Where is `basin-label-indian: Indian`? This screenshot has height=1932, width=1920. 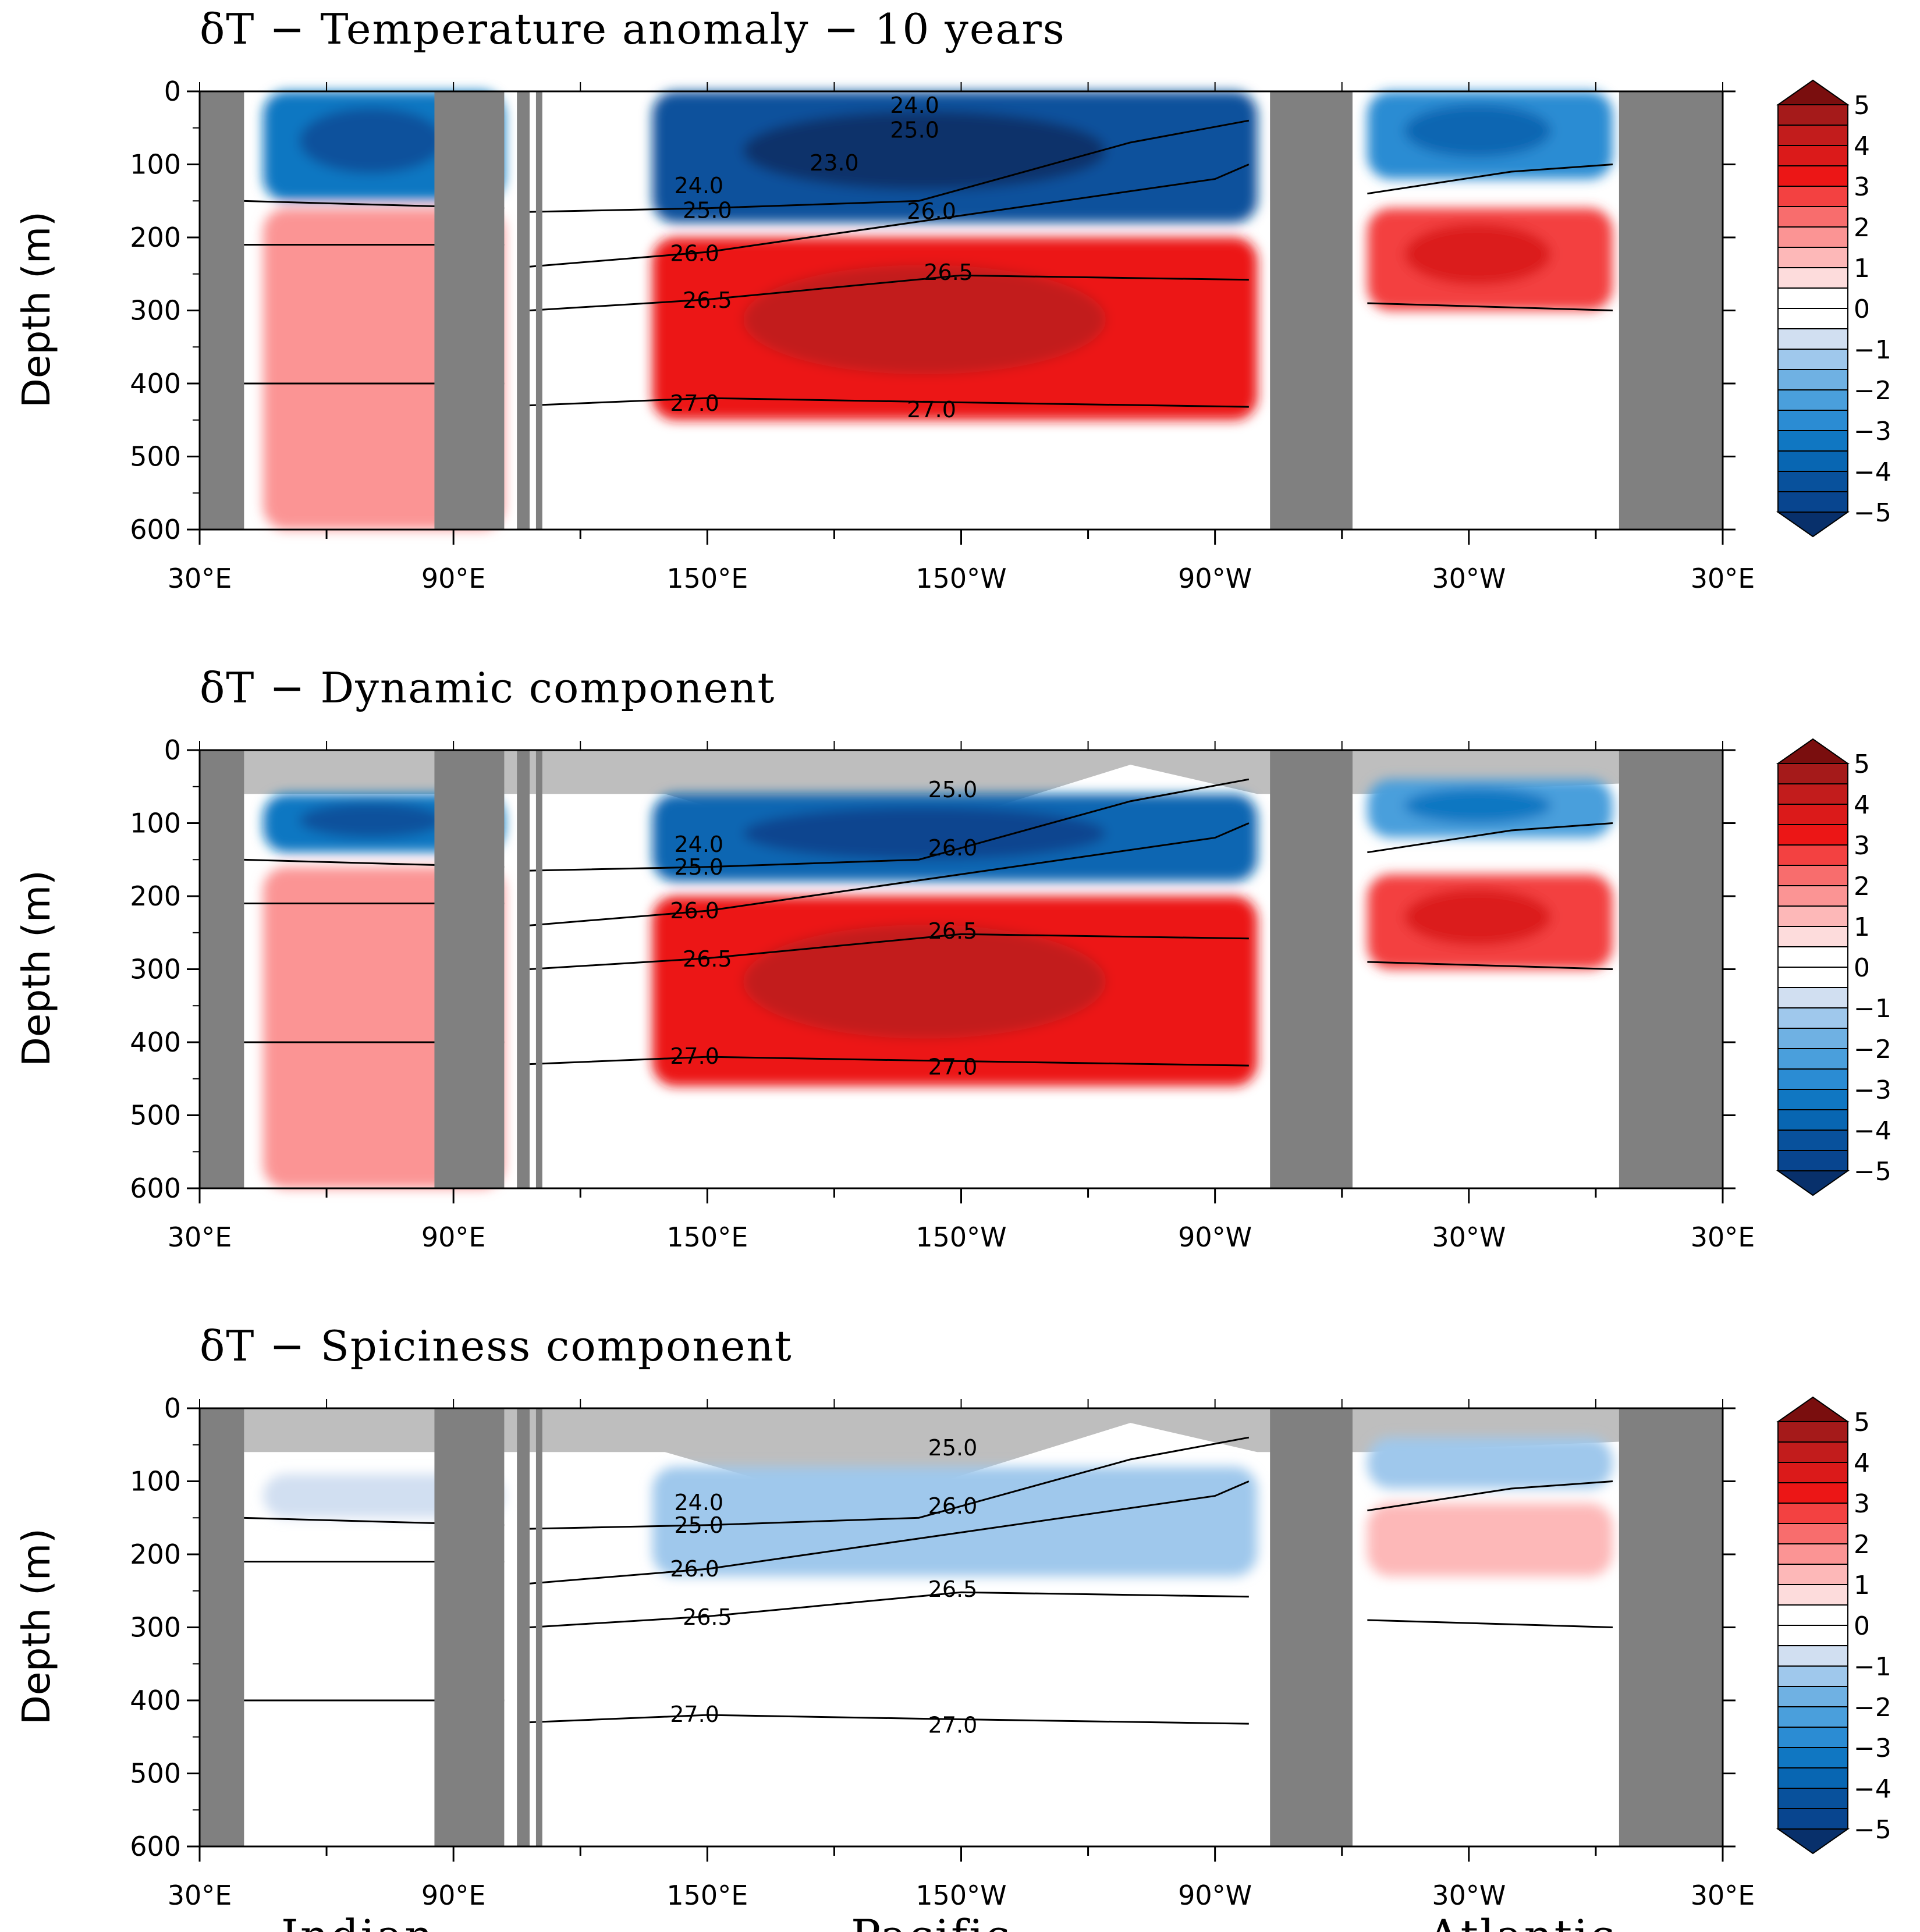
basin-label-indian: Indian is located at coordinates (358, 1921).